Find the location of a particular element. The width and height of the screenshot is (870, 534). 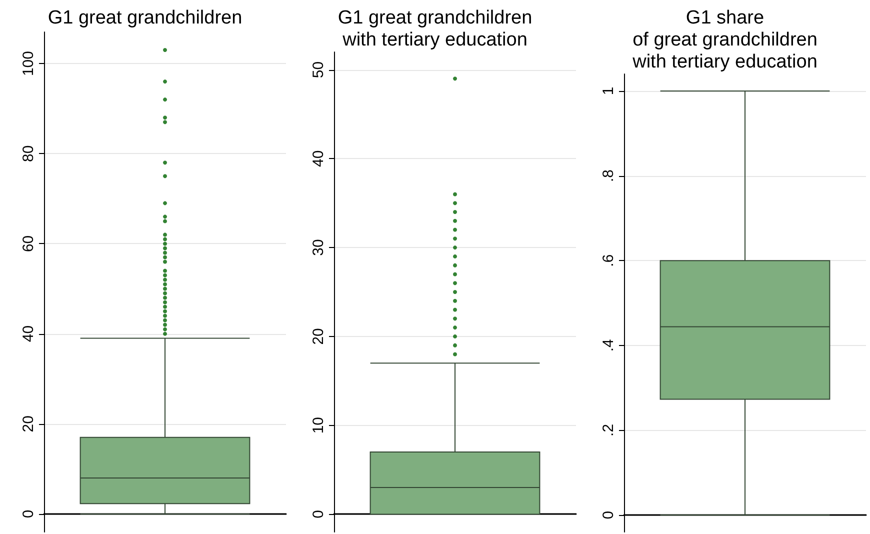

chart-title: G1 great grandchildren is located at coordinates (145, 18).